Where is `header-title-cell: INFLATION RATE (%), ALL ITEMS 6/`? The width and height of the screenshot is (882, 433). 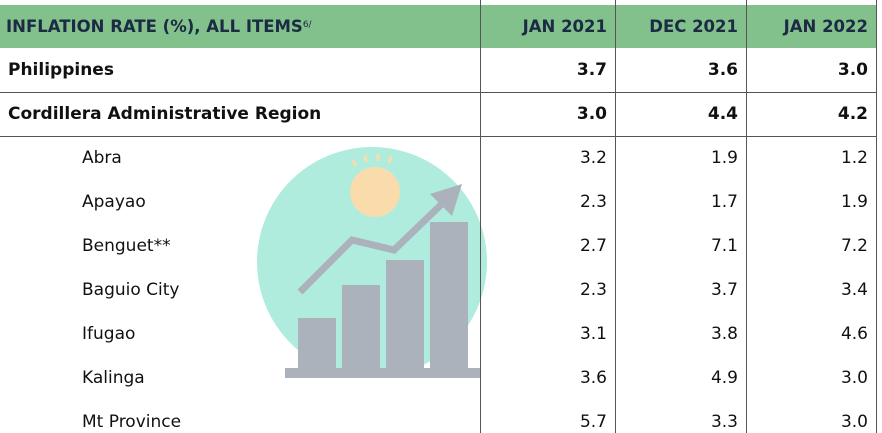
header-title-cell: INFLATION RATE (%), ALL ITEMS 6/ is located at coordinates (241, 26).